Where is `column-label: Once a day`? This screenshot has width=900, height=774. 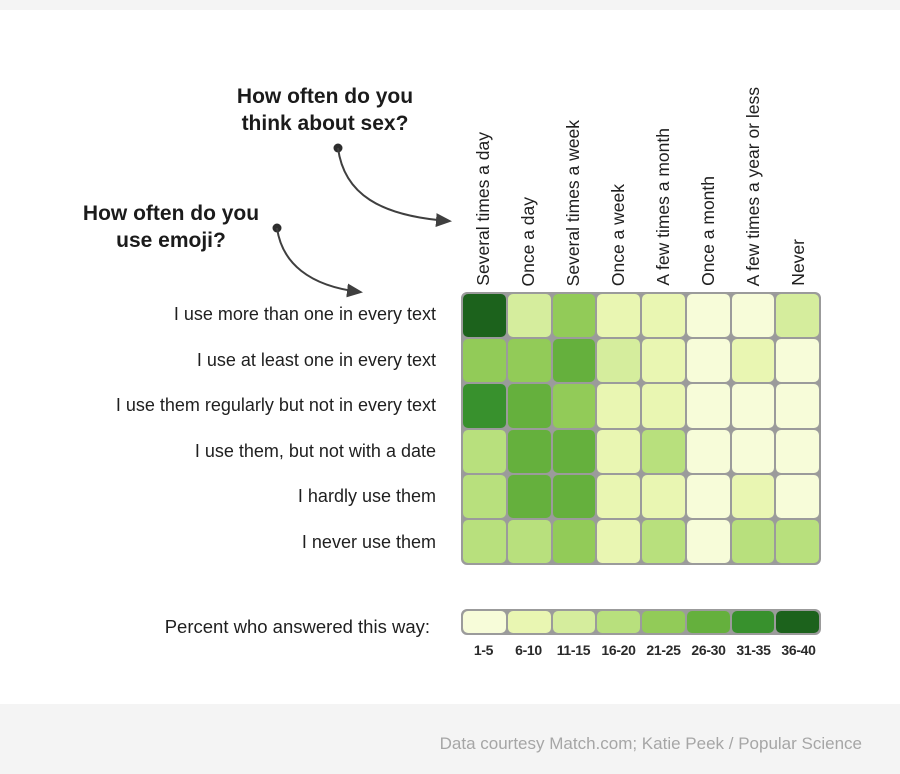
column-label: Once a day is located at coordinates (528, 151).